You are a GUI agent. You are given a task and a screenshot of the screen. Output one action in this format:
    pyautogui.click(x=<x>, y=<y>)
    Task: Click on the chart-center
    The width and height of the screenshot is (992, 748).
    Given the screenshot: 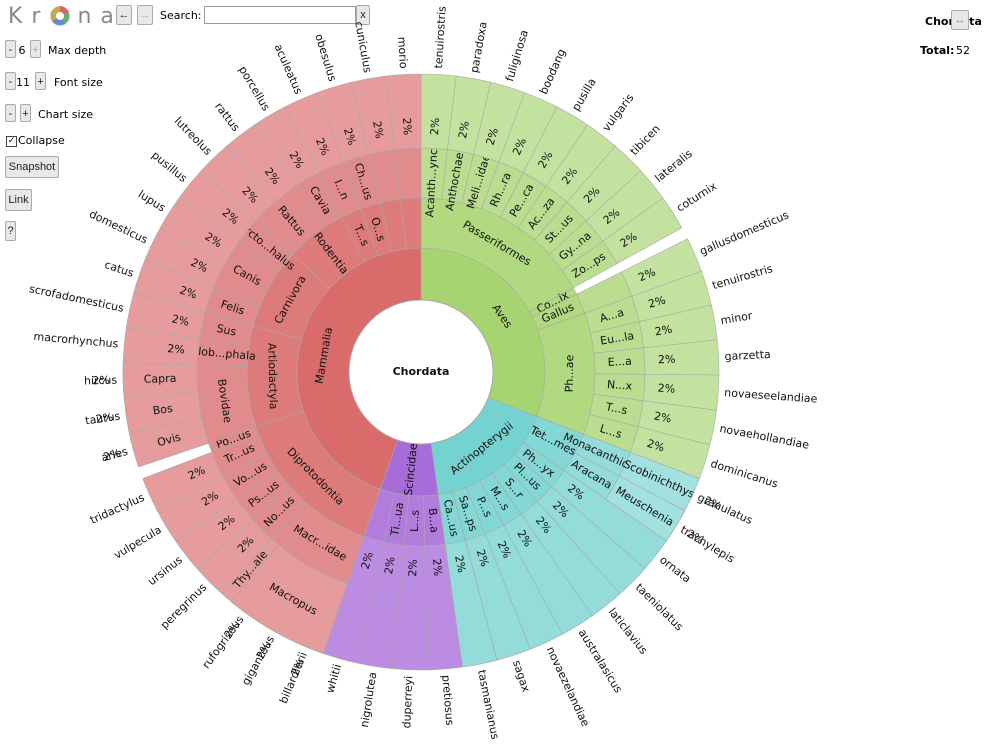 What is the action you would take?
    pyautogui.click(x=421, y=372)
    